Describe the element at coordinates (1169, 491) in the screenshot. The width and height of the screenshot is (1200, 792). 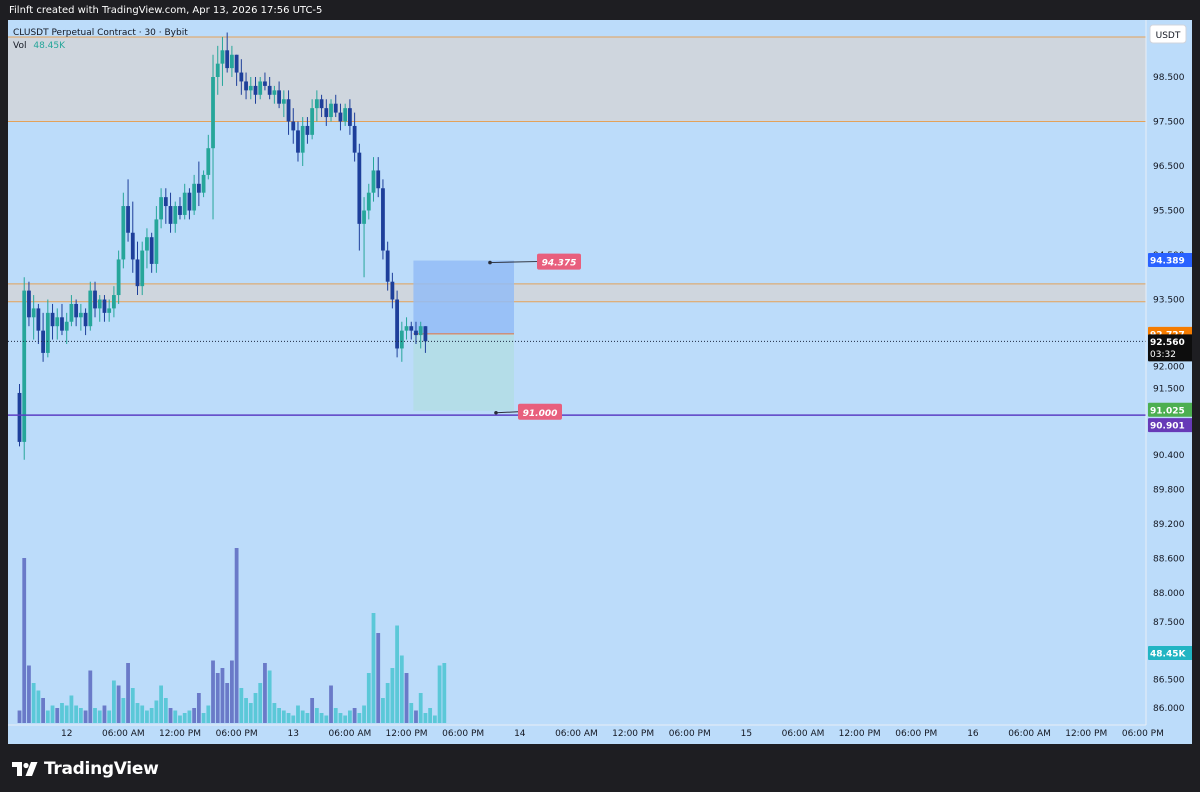
I see `price-tick-label: 89.800` at that location.